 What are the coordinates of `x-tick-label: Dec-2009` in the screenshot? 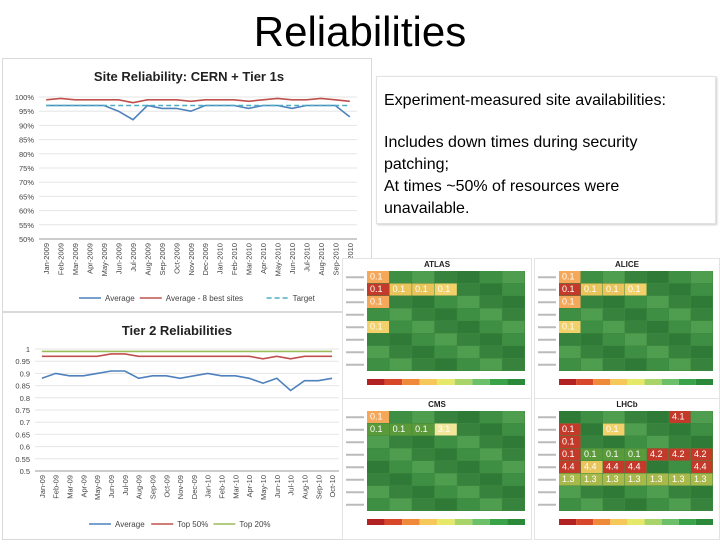 It's located at (205, 259).